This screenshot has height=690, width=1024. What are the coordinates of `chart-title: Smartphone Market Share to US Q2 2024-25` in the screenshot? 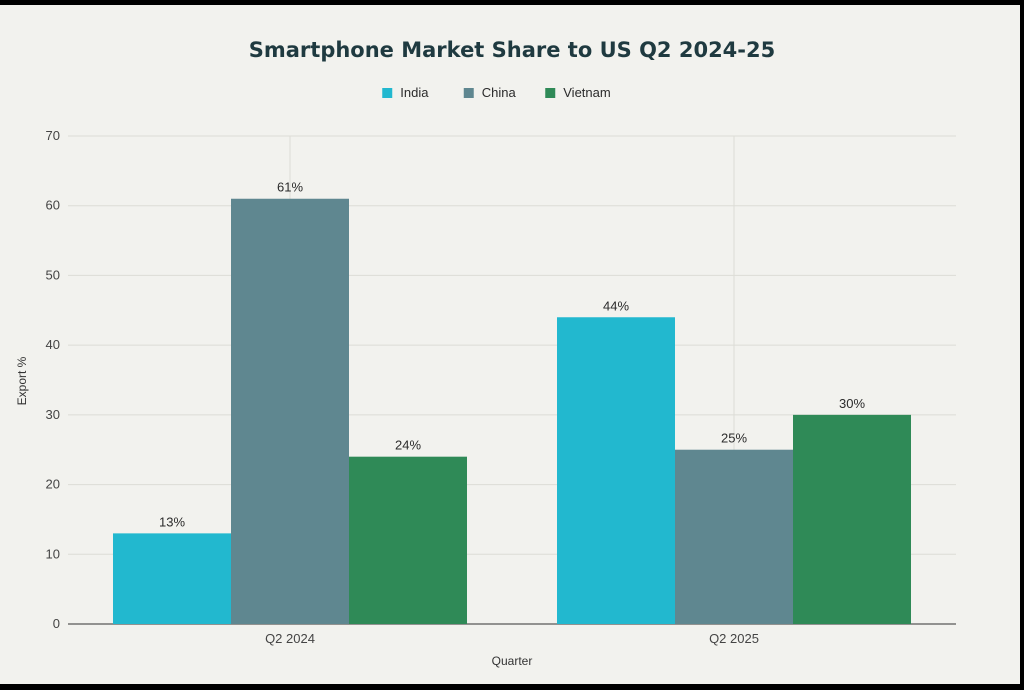 It's located at (512, 50).